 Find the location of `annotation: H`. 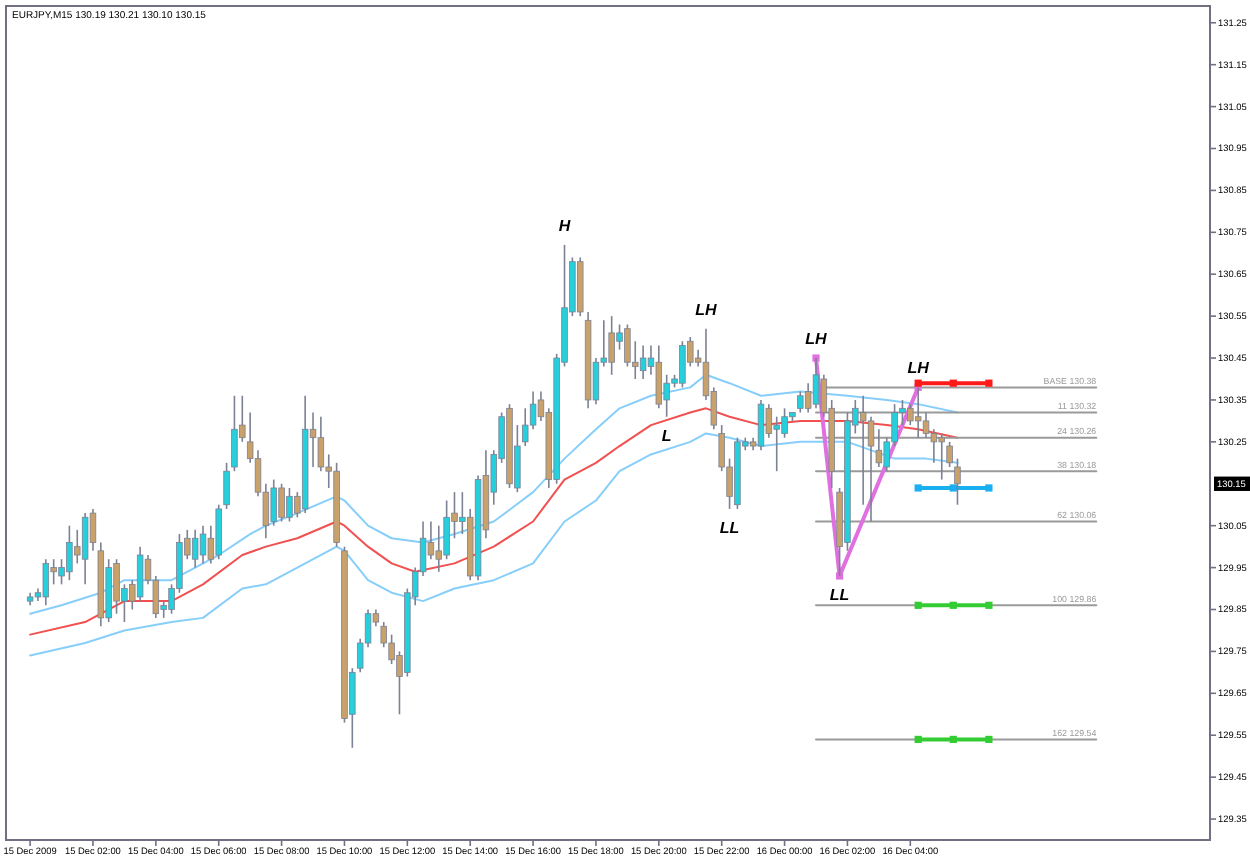

annotation: H is located at coordinates (564, 225).